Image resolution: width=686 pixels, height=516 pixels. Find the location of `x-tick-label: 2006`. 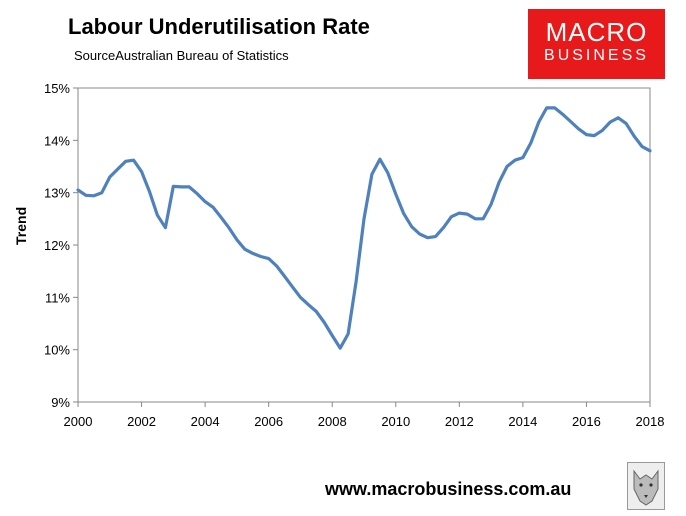

x-tick-label: 2006 is located at coordinates (268, 421).